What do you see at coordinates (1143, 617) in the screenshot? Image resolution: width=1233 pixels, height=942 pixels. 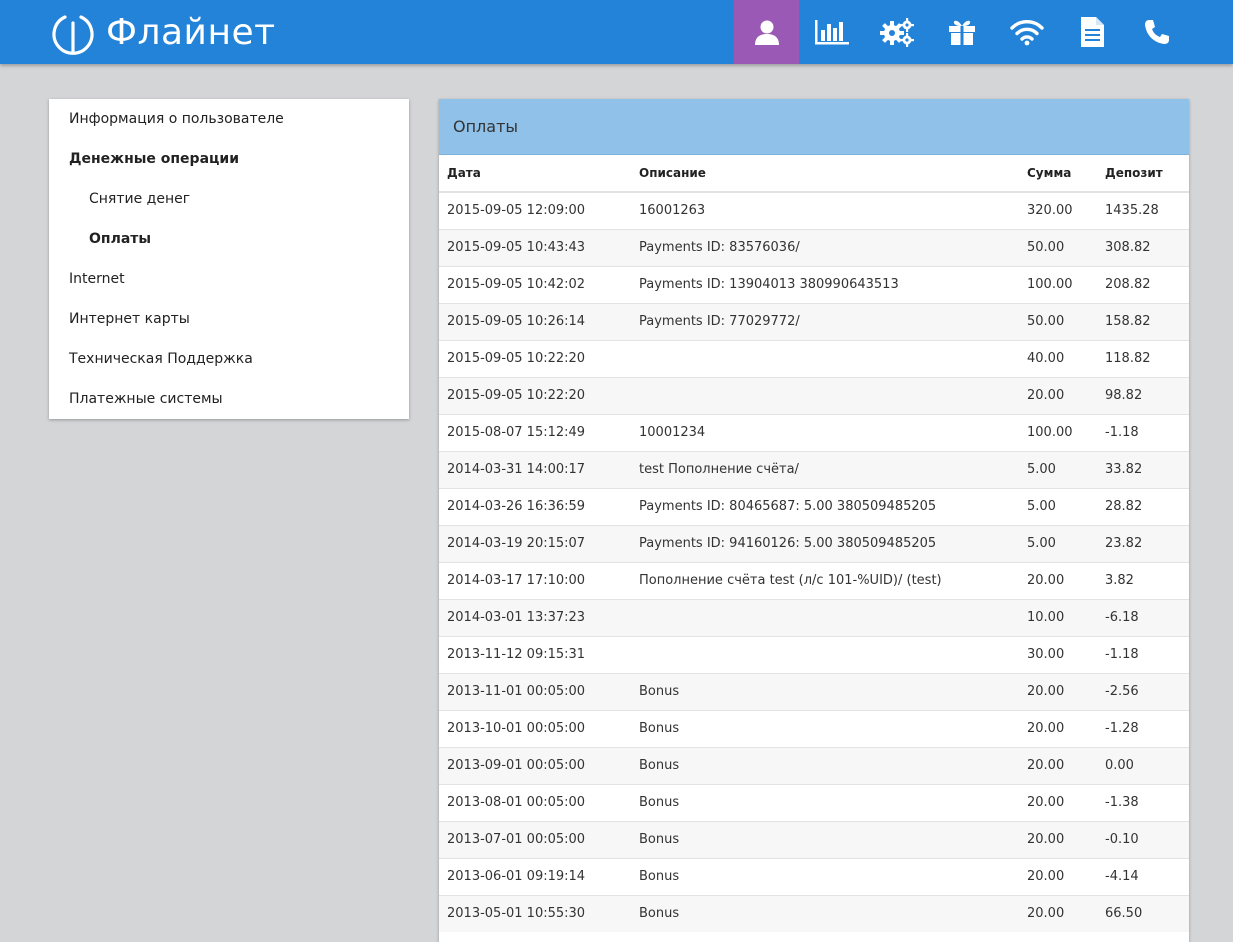 I see `cell-deposit: -6.18` at bounding box center [1143, 617].